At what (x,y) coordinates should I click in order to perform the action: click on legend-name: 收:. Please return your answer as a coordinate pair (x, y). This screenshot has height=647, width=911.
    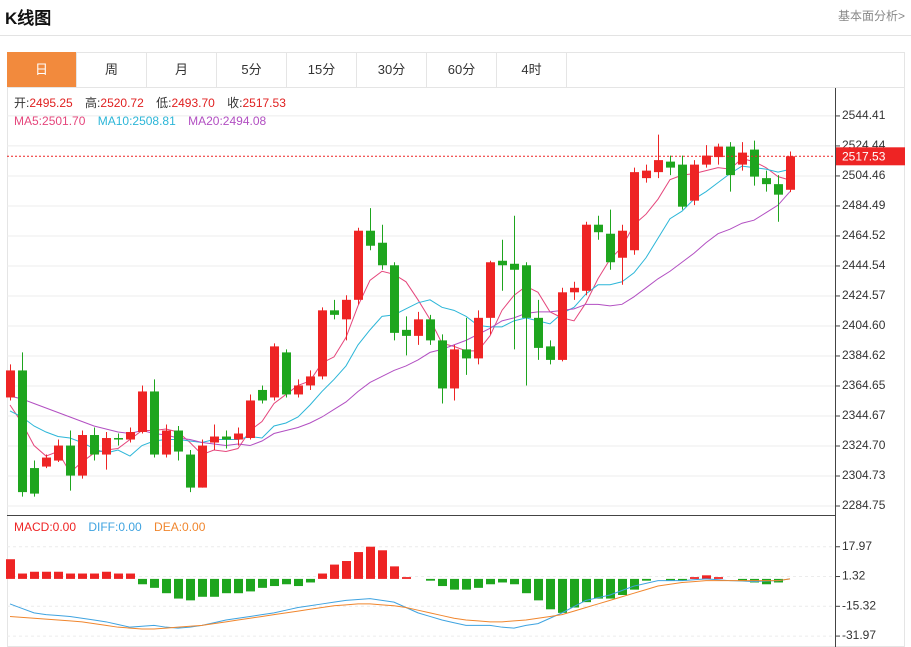
    Looking at the image, I should click on (234, 103).